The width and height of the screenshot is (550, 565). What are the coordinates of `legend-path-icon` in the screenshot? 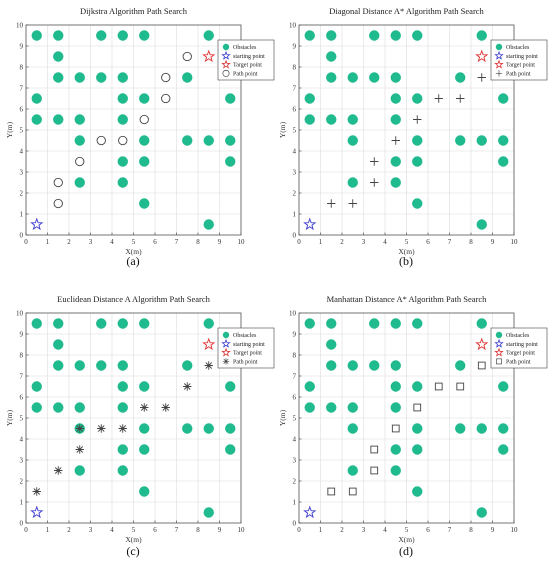 It's located at (226, 73).